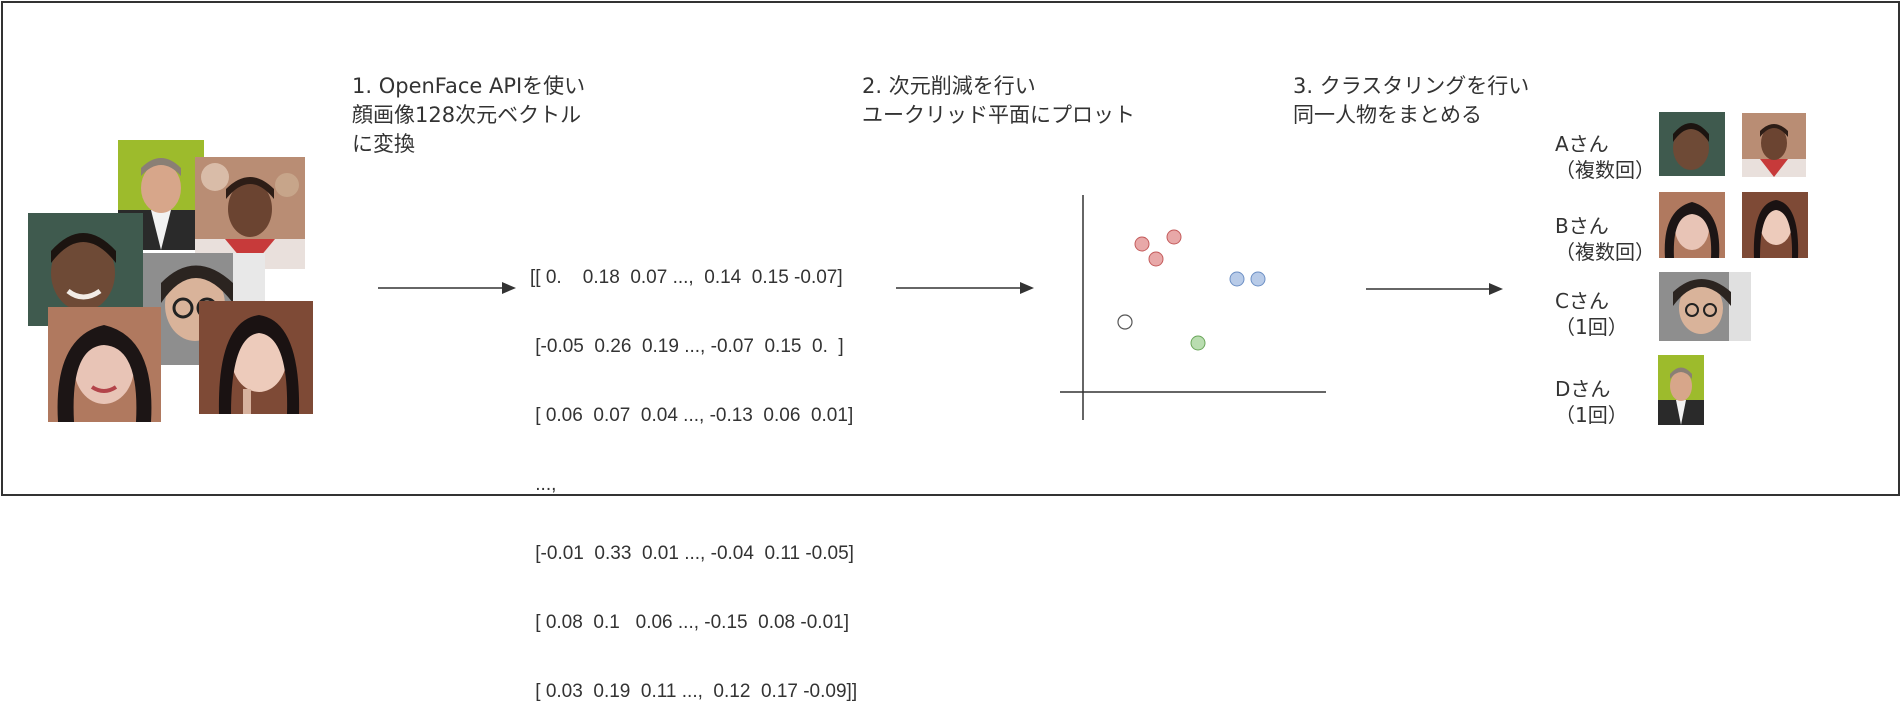  What do you see at coordinates (1605, 239) in the screenshot?
I see `cluster-b-label: Bさん （複数回）` at bounding box center [1605, 239].